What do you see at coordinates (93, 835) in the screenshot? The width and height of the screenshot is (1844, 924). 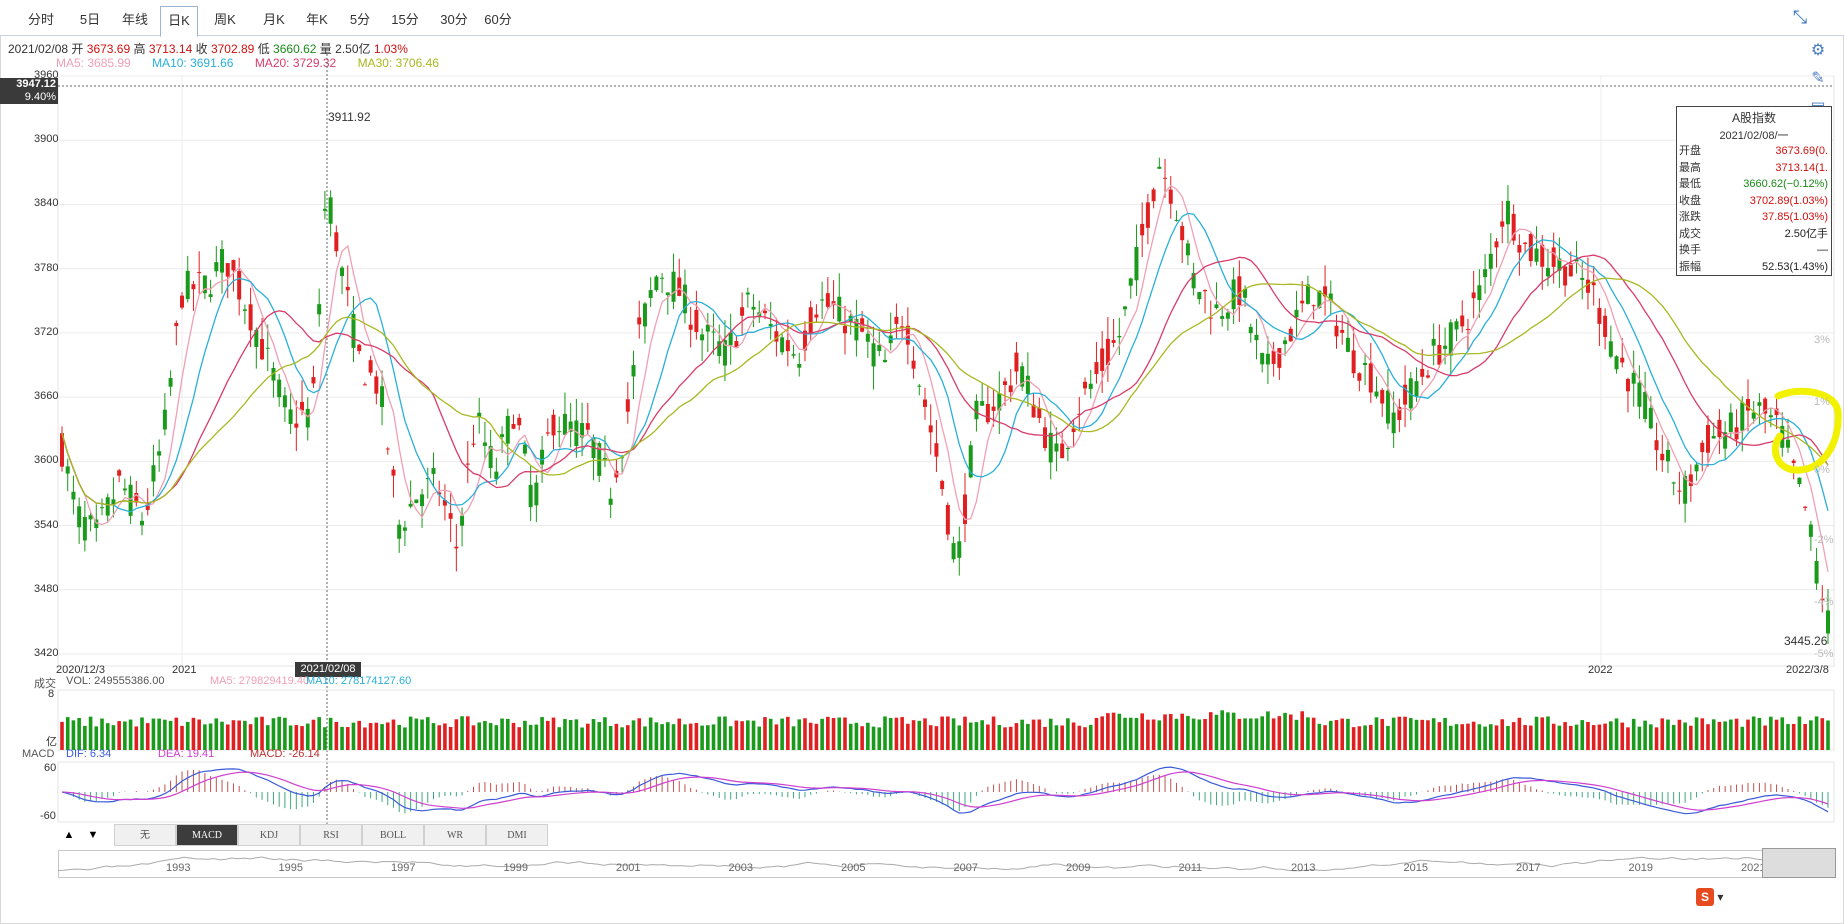 I see `scroll-down-button: ▼` at bounding box center [93, 835].